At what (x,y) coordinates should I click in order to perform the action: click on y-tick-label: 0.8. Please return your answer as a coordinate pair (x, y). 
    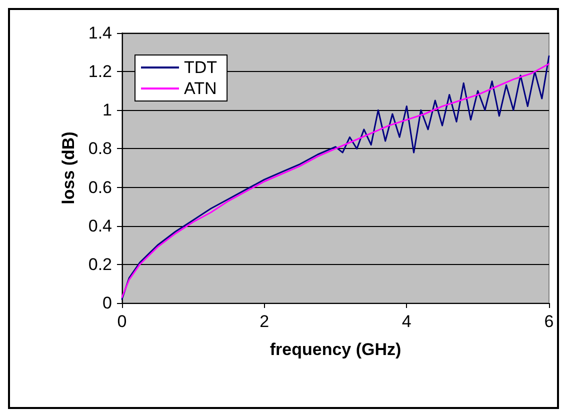
    Looking at the image, I should click on (100, 148).